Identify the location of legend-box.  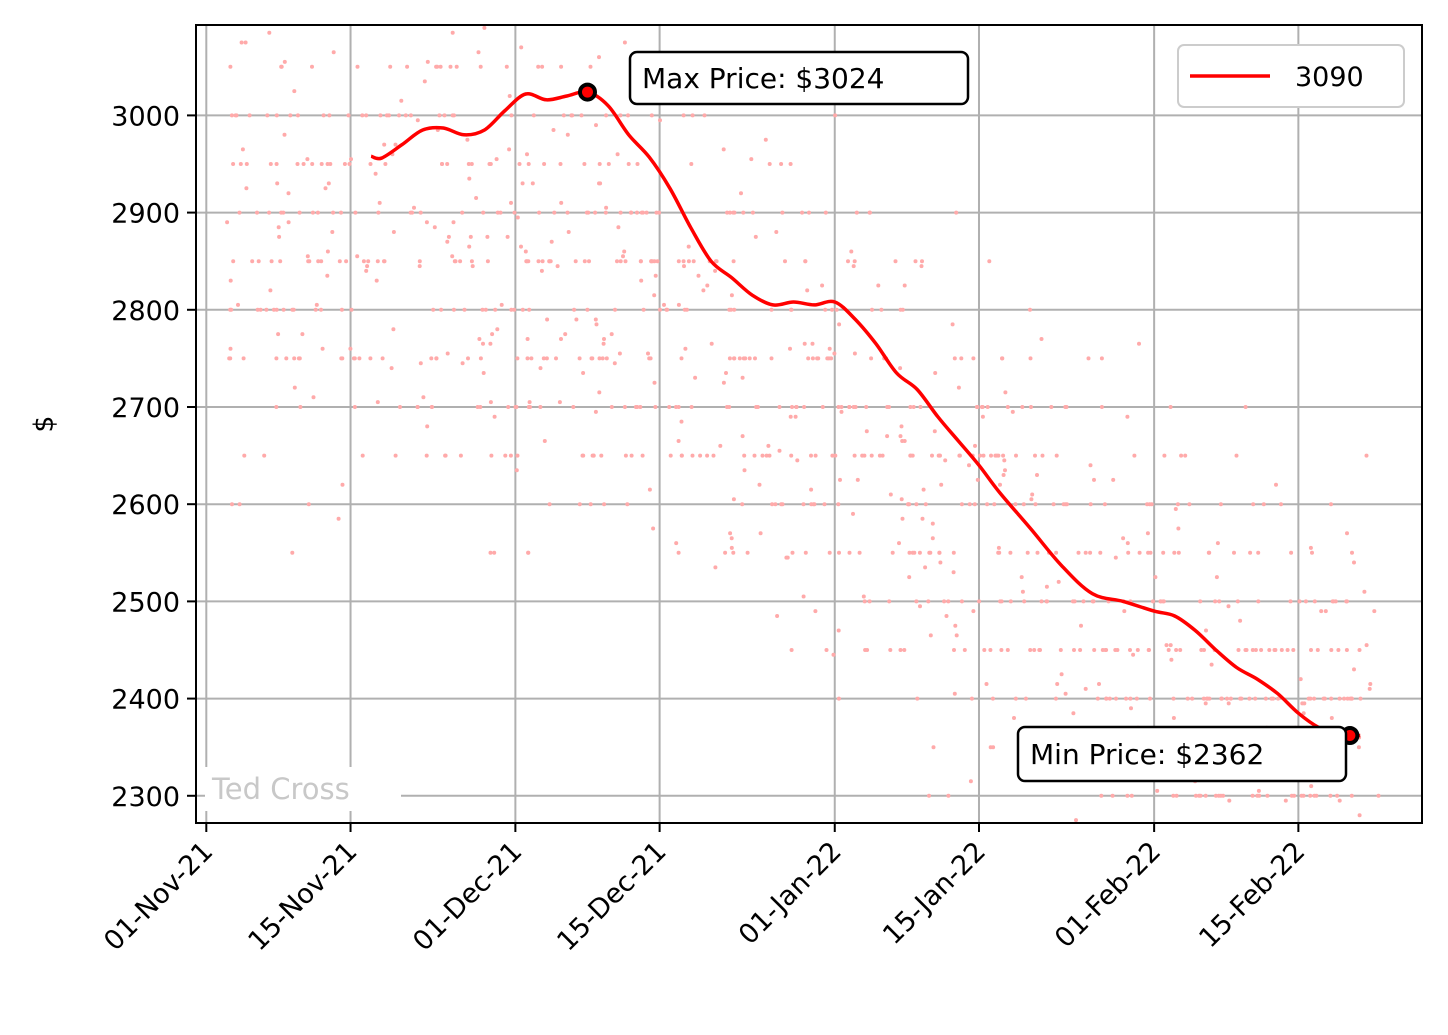
(1291, 76).